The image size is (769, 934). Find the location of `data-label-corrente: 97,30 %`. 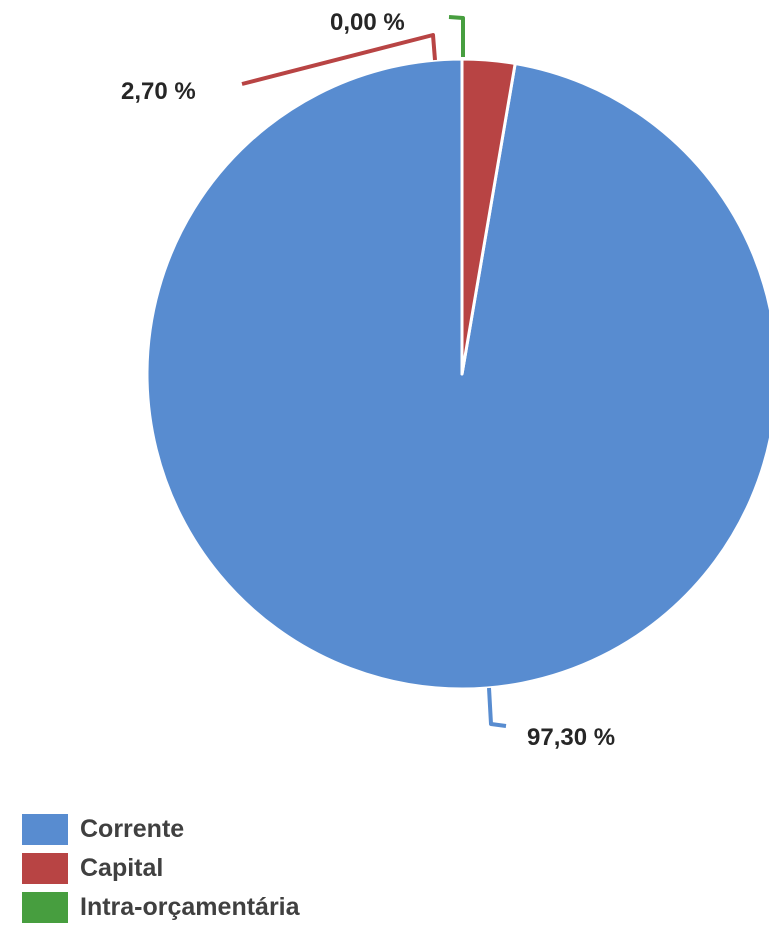

data-label-corrente: 97,30 % is located at coordinates (571, 737).